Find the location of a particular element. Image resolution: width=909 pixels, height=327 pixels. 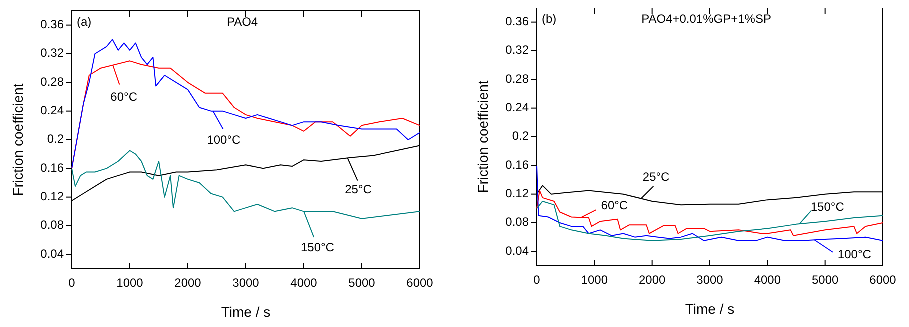

chart-title: PAO4+0.01%GP+1%SP is located at coordinates (707, 19).